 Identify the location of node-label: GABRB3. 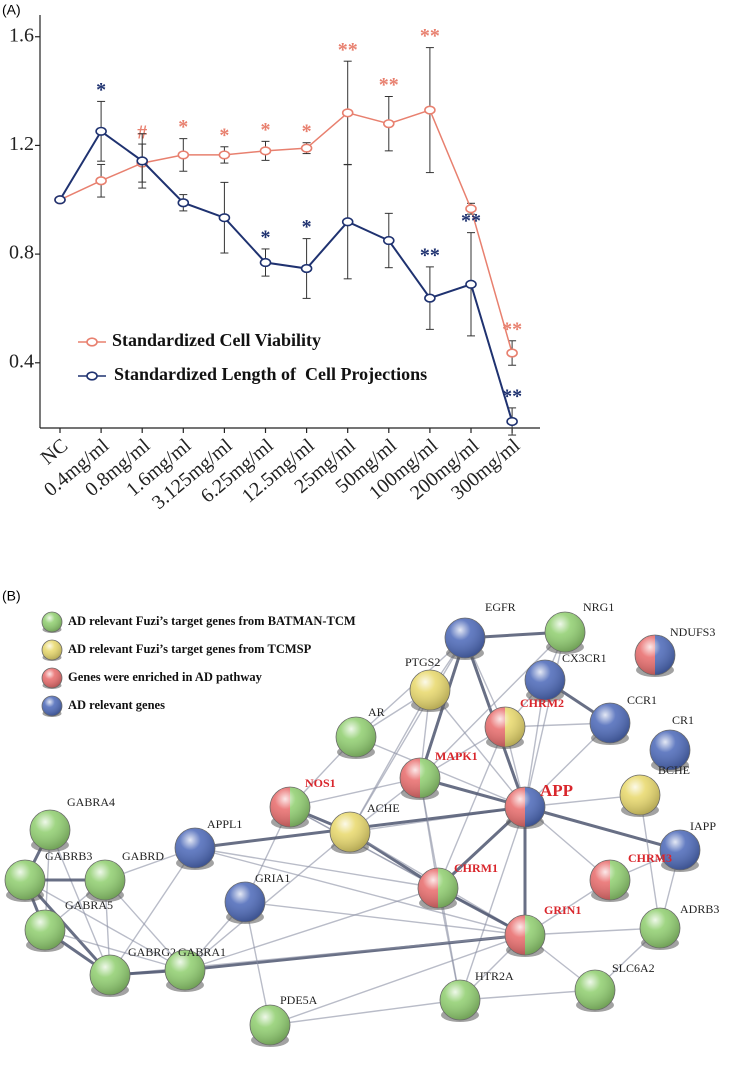
(68, 856).